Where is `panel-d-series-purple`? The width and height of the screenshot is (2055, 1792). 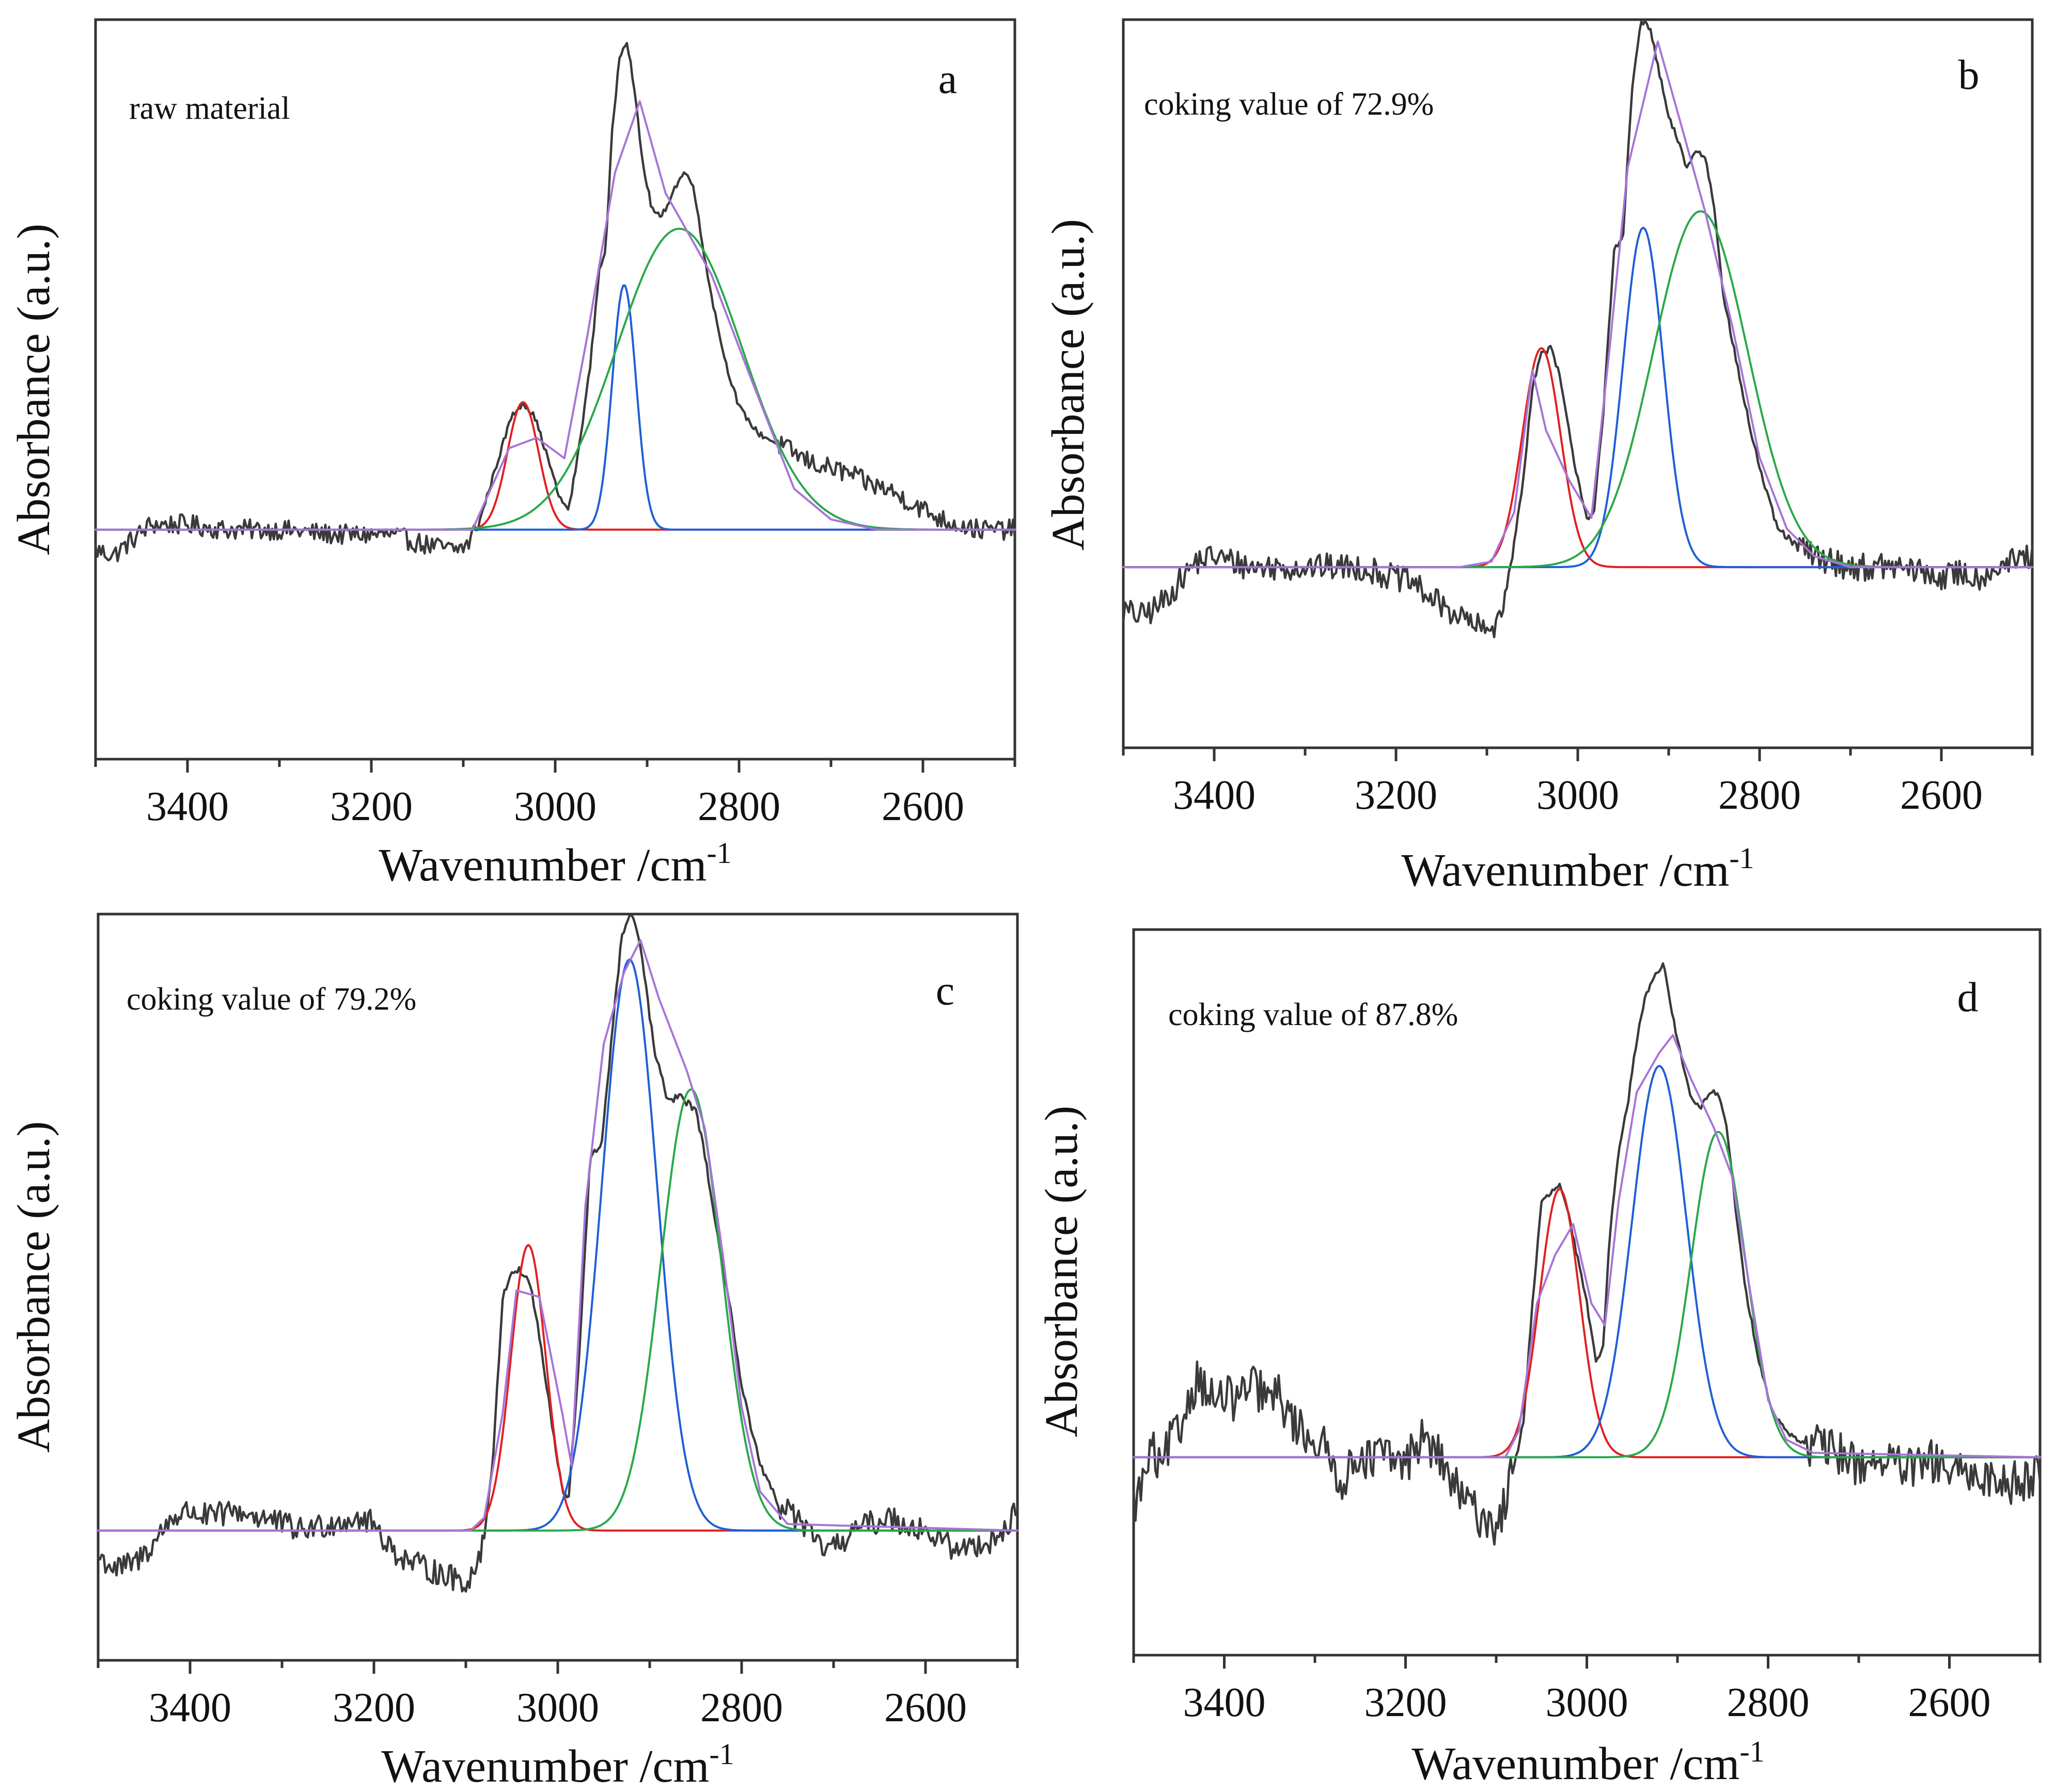 panel-d-series-purple is located at coordinates (1587, 1246).